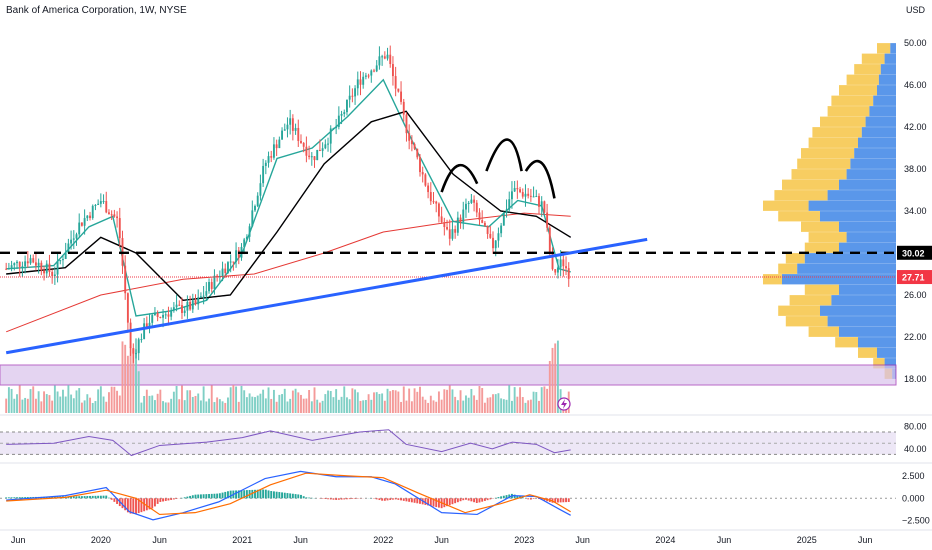 Image resolution: width=932 pixels, height=550 pixels. I want to click on currency-label: USD, so click(916, 10).